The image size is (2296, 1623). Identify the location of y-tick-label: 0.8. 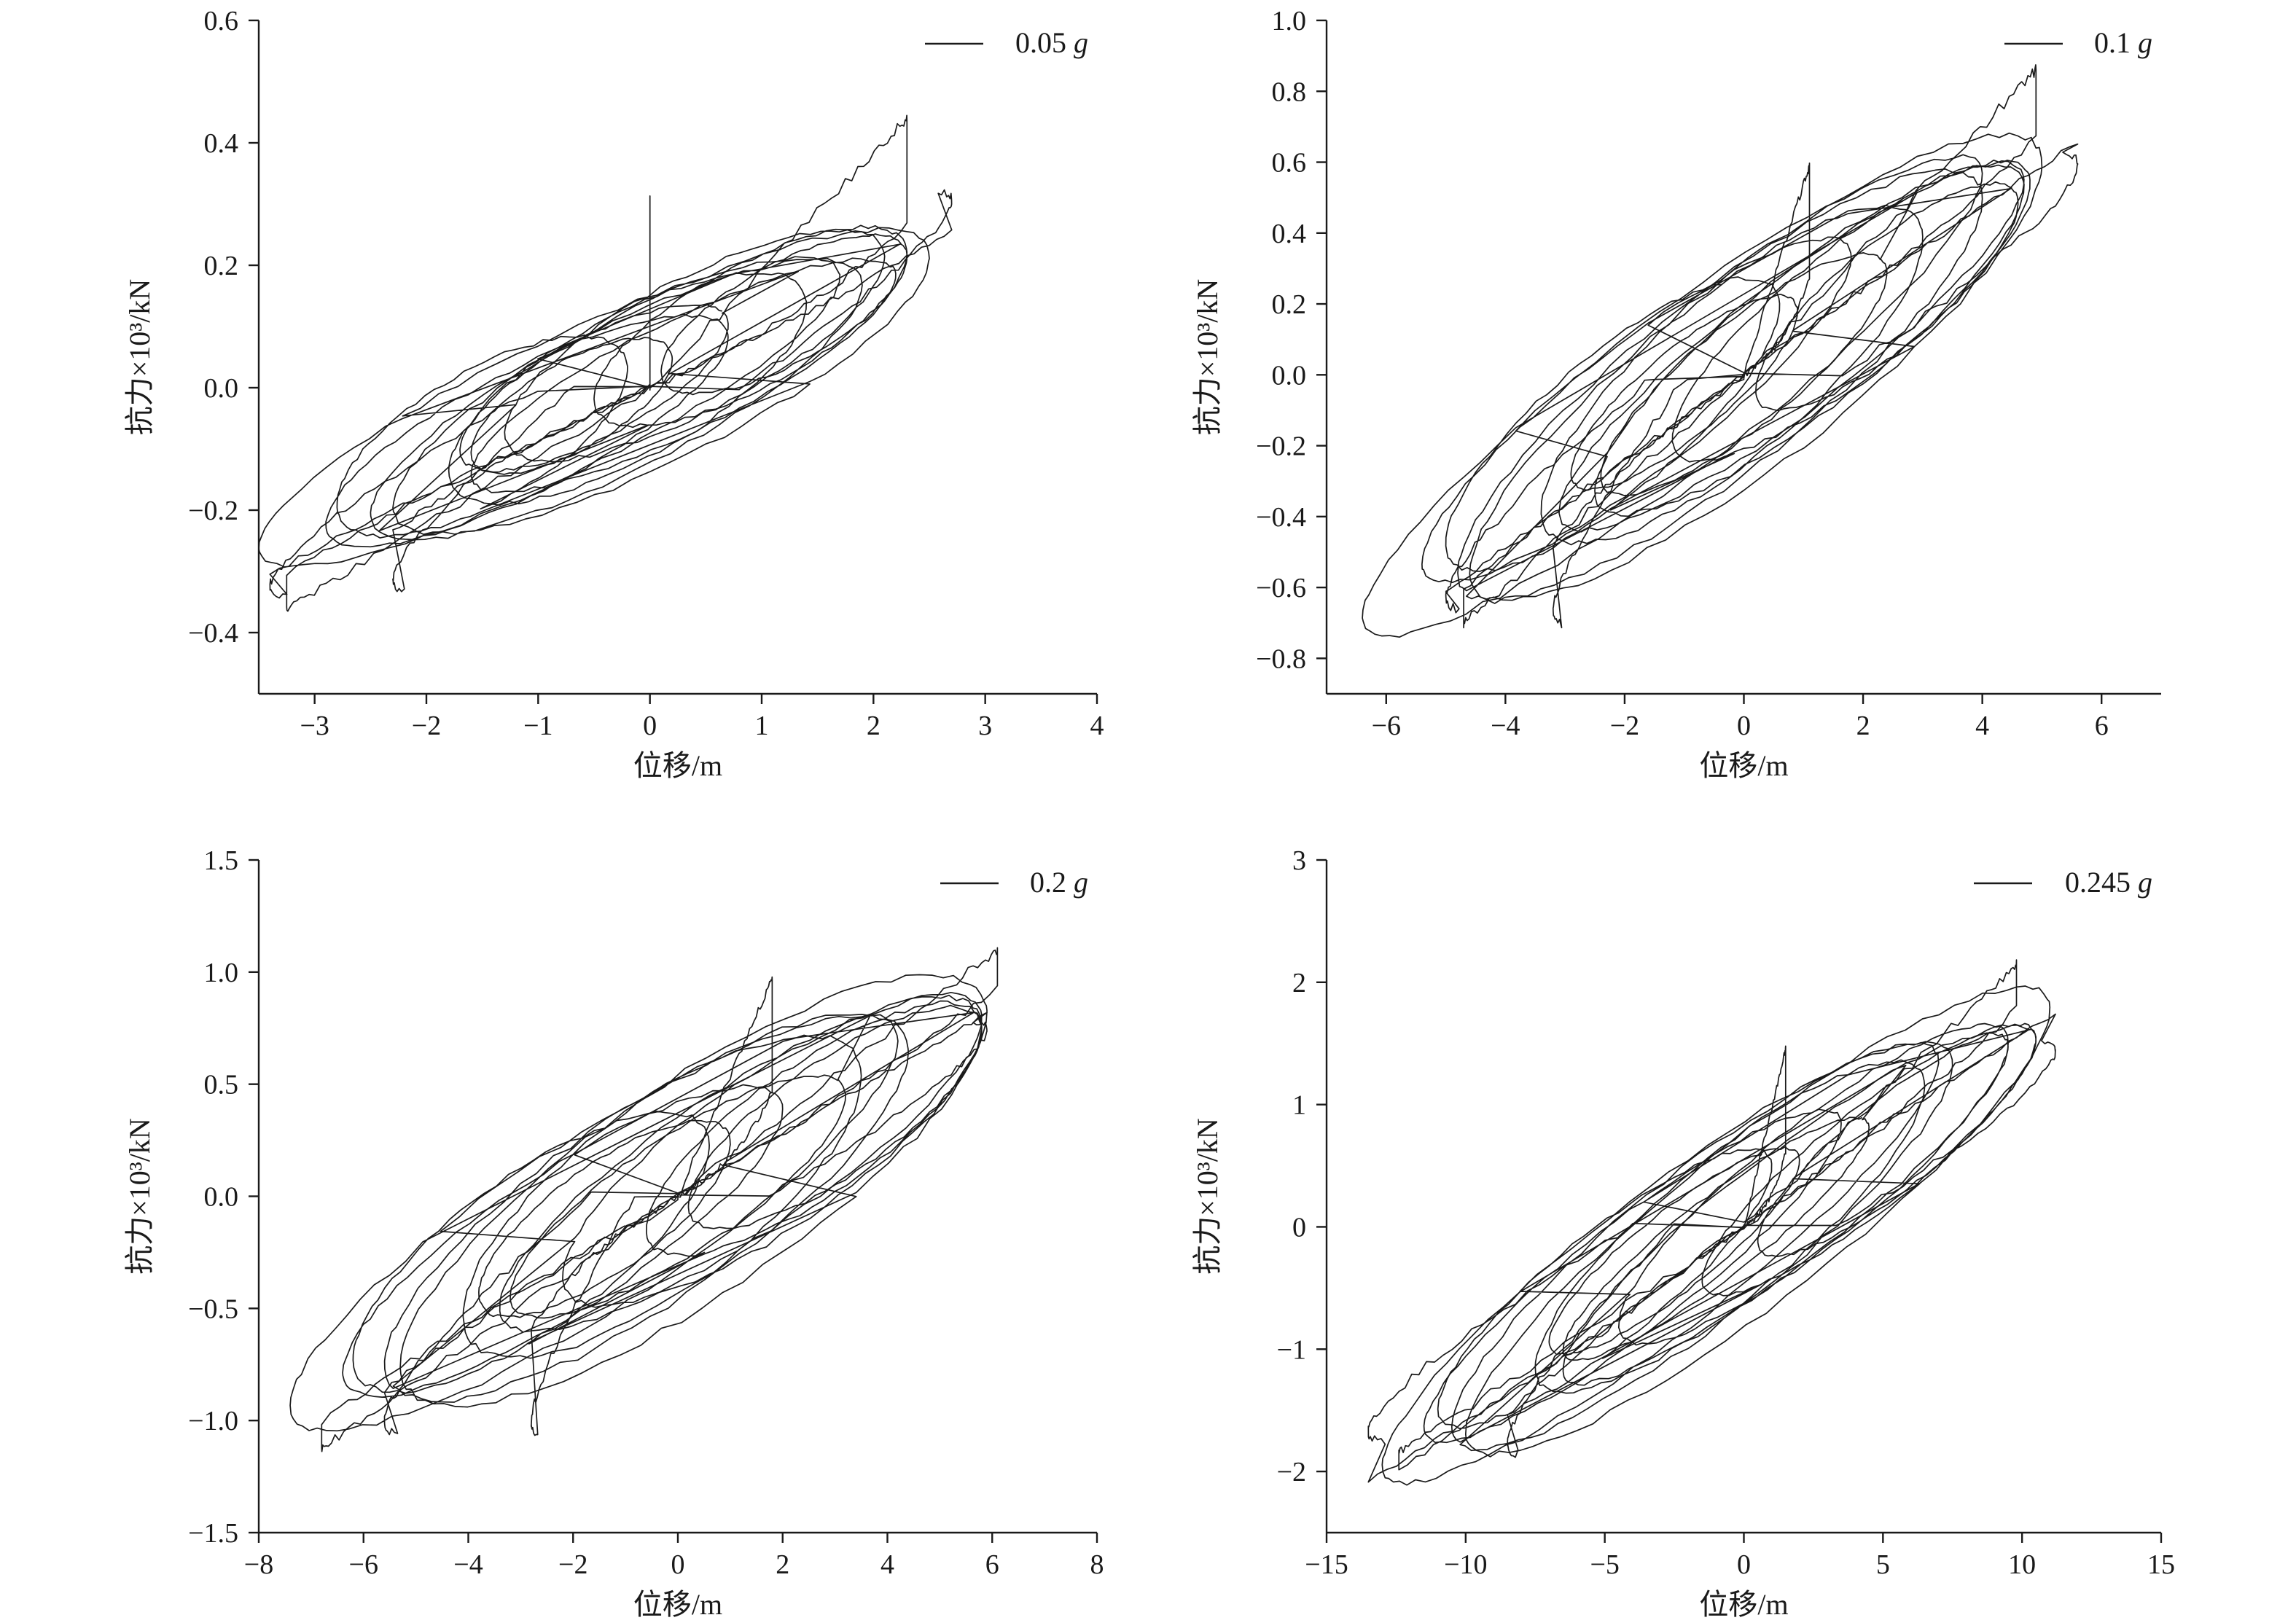
(1290, 92).